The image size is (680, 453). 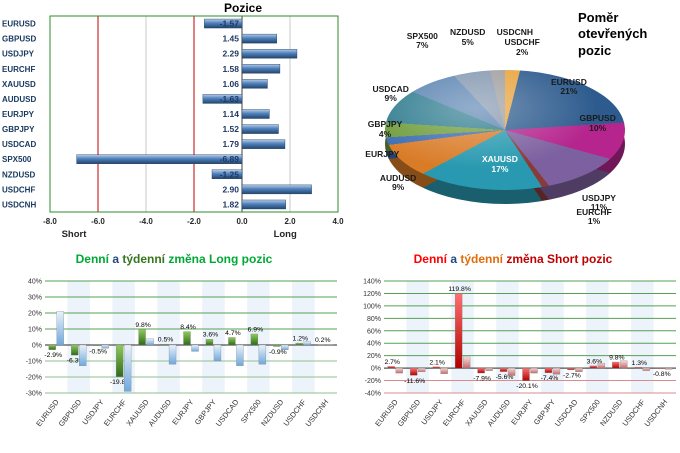 I want to click on pie-slice-label: AUDUSD 9%, so click(x=398, y=182).